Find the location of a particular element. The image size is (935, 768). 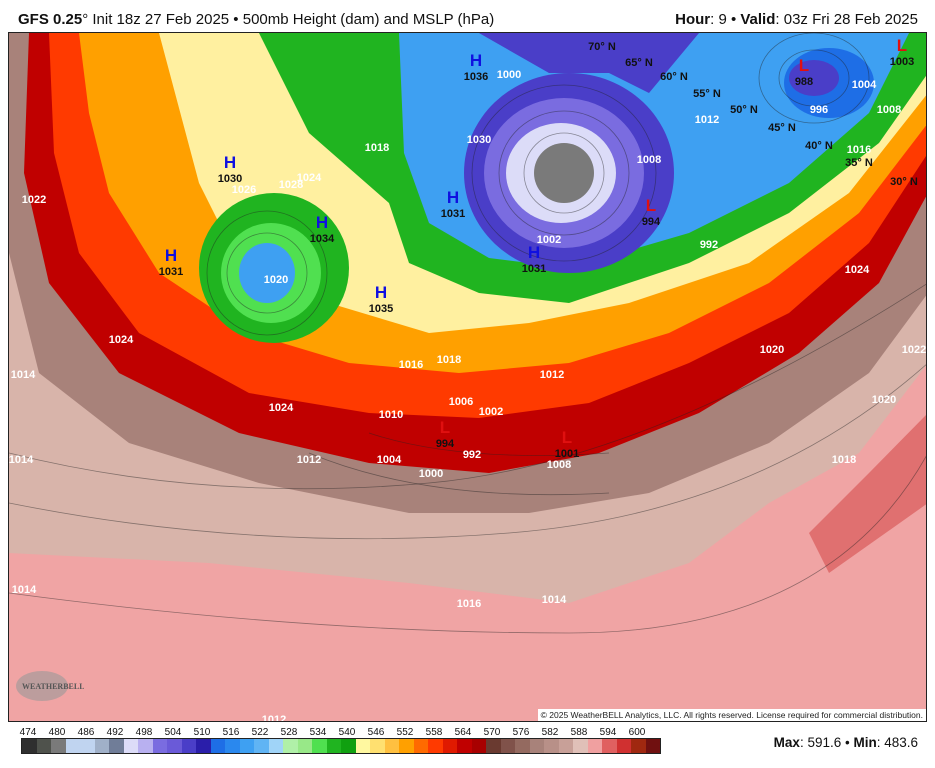

isobar-label: 1030 is located at coordinates (479, 140).